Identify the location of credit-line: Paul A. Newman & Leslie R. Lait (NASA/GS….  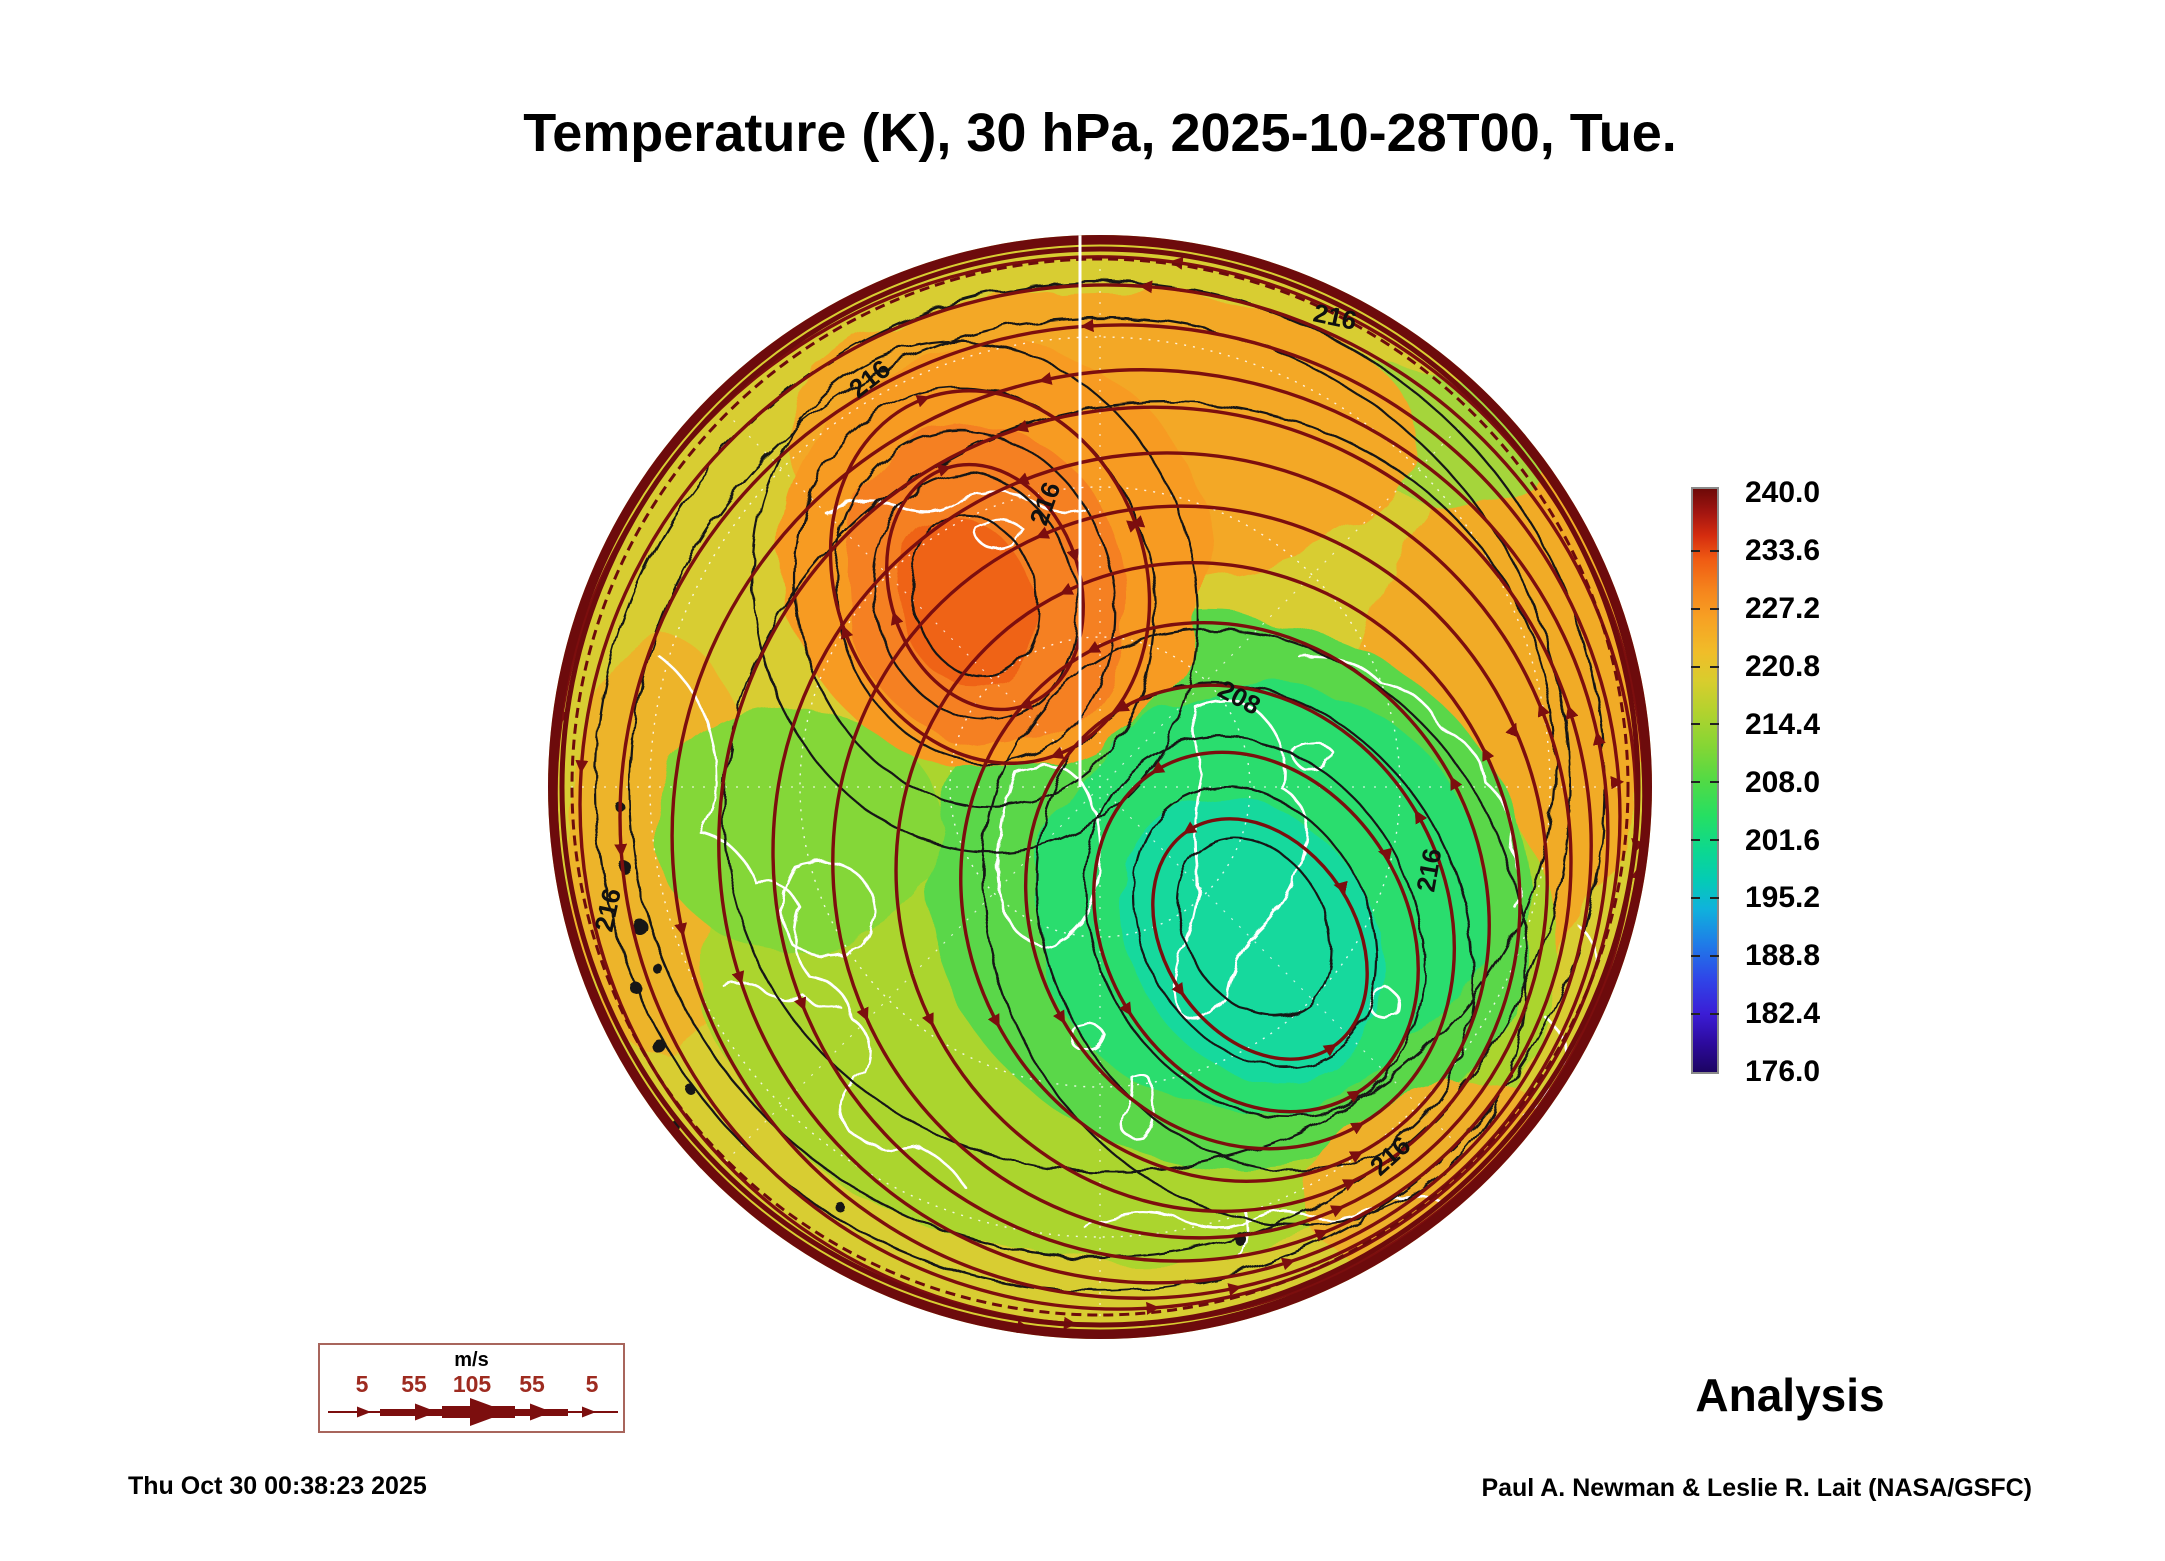
(1756, 1488).